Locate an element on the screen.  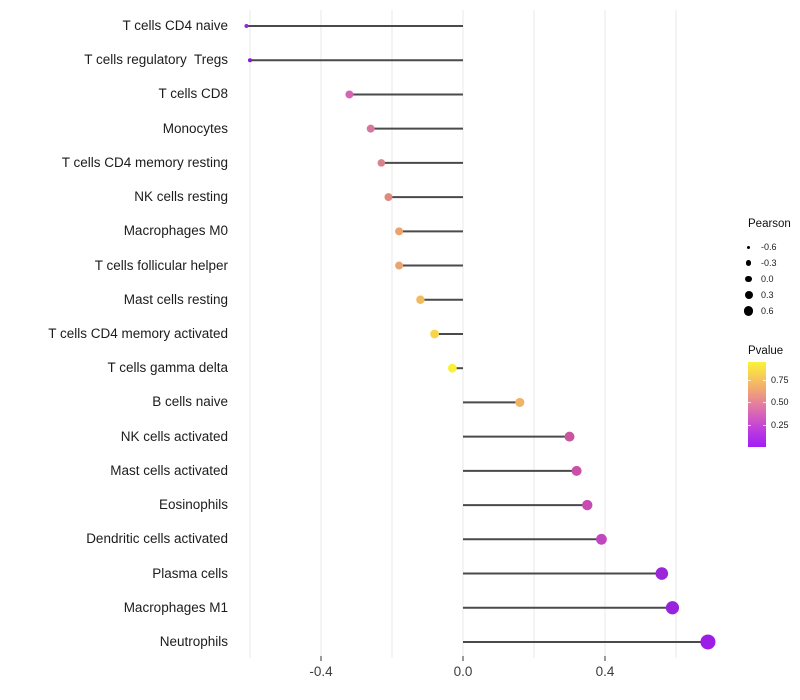
legend-pearson-item: 0.6 is located at coordinates (770, 311).